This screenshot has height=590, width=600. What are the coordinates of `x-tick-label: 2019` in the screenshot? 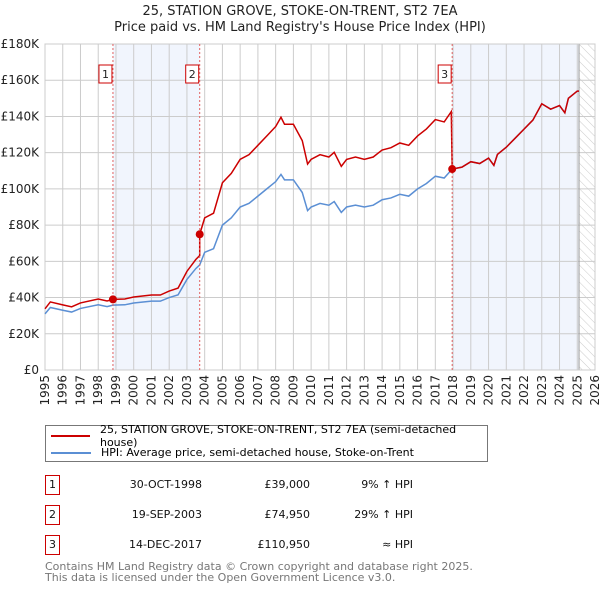 It's located at (471, 390).